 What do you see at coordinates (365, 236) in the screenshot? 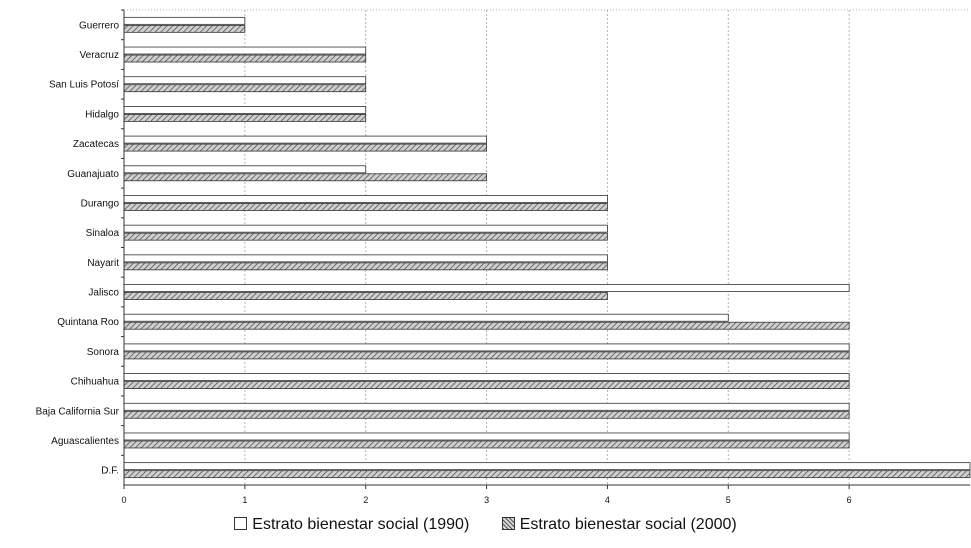
I see `bar-2000-sinaloa` at bounding box center [365, 236].